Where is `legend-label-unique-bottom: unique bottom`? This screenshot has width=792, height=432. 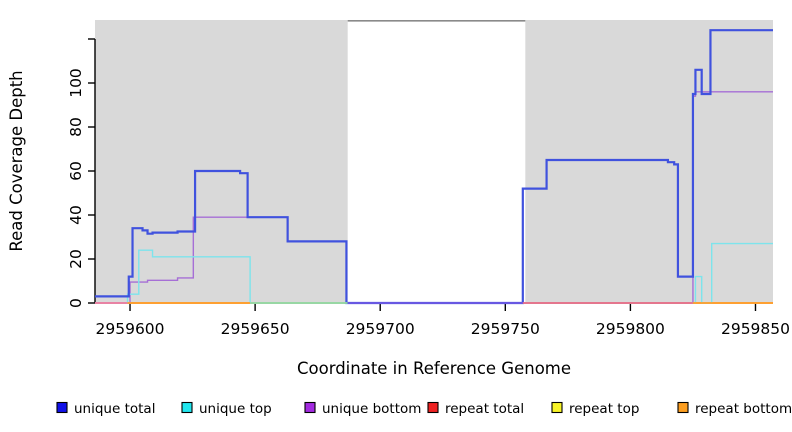
legend-label-unique-bottom: unique bottom is located at coordinates (371, 409).